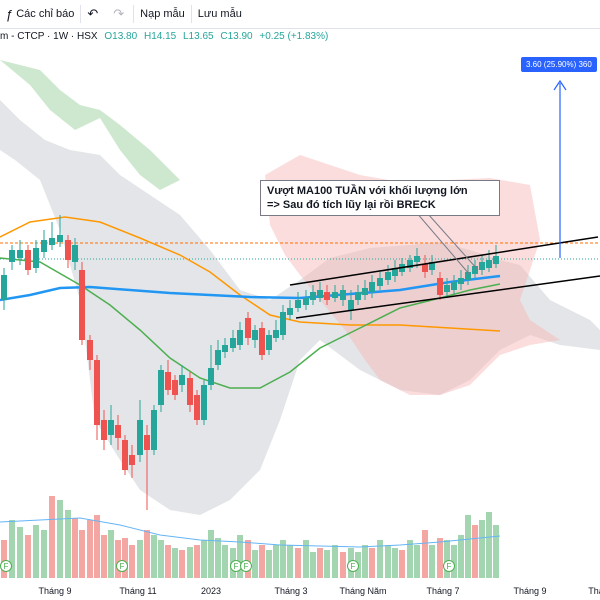 The image size is (600, 600). What do you see at coordinates (250, 532) in the screenshot?
I see `volume-ma-line` at bounding box center [250, 532].